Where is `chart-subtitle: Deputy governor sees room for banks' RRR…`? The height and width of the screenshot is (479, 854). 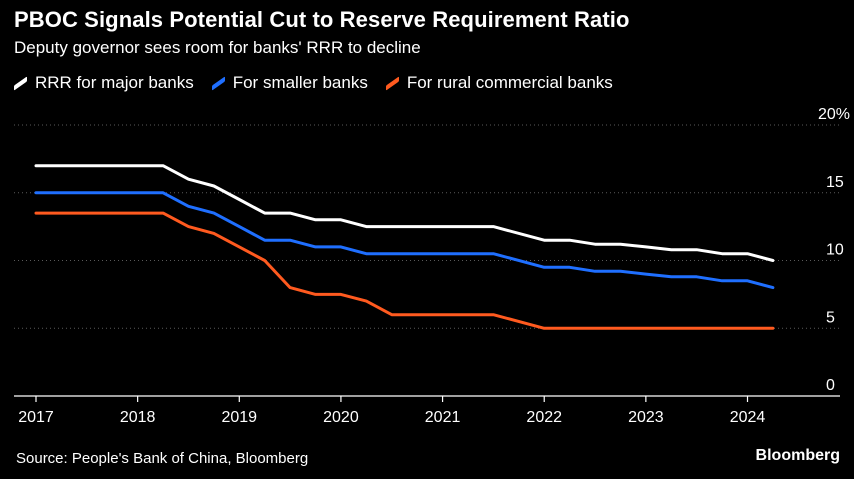 chart-subtitle: Deputy governor sees room for banks' RRR… is located at coordinates (217, 47).